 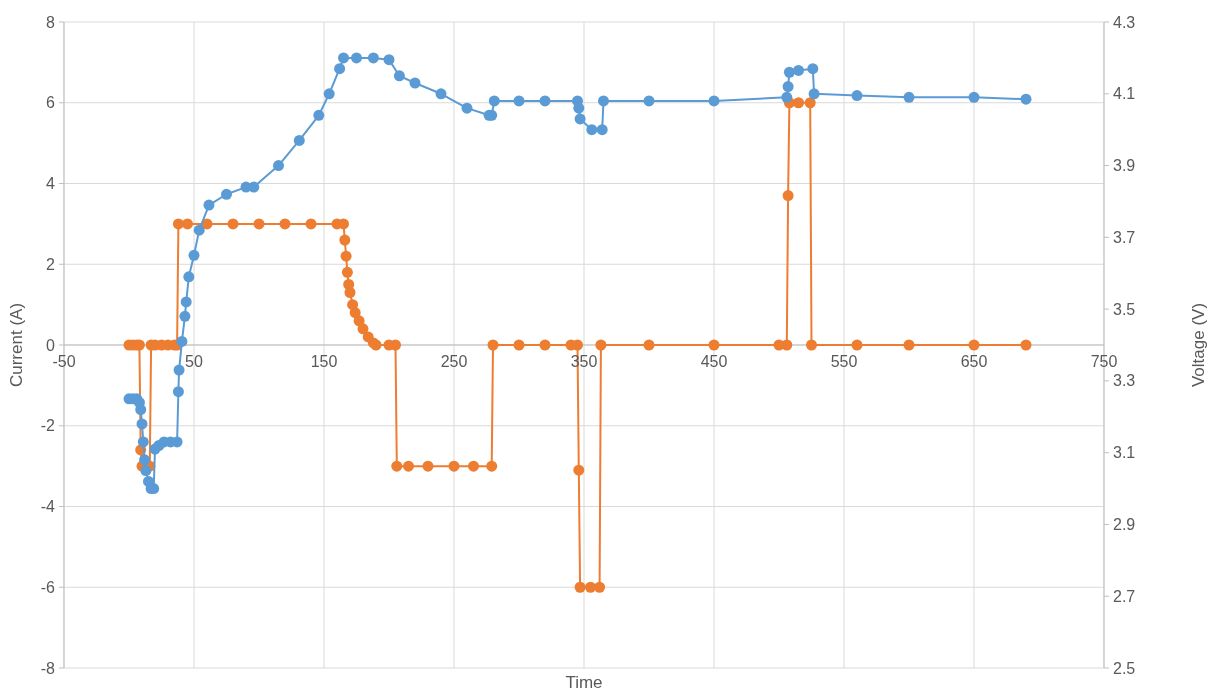 What do you see at coordinates (194, 361) in the screenshot?
I see `x-tick-label: 50` at bounding box center [194, 361].